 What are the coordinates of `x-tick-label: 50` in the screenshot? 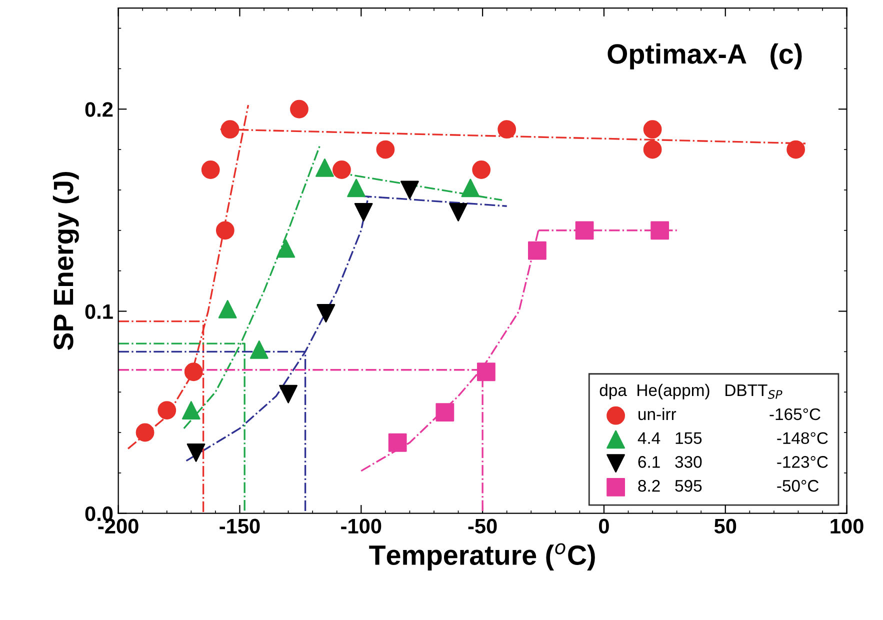 It's located at (725, 526).